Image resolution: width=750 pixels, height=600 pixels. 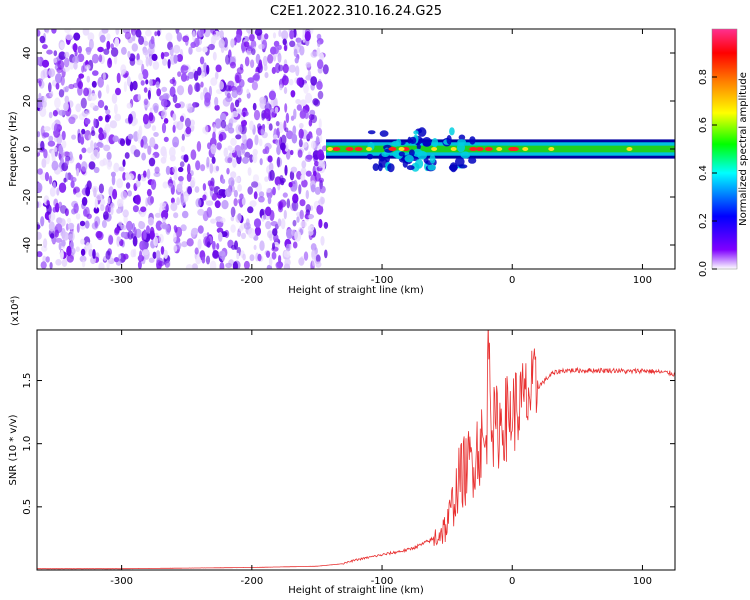 What do you see at coordinates (382, 280) in the screenshot?
I see `spectrogram-x-tick-label: -100` at bounding box center [382, 280].